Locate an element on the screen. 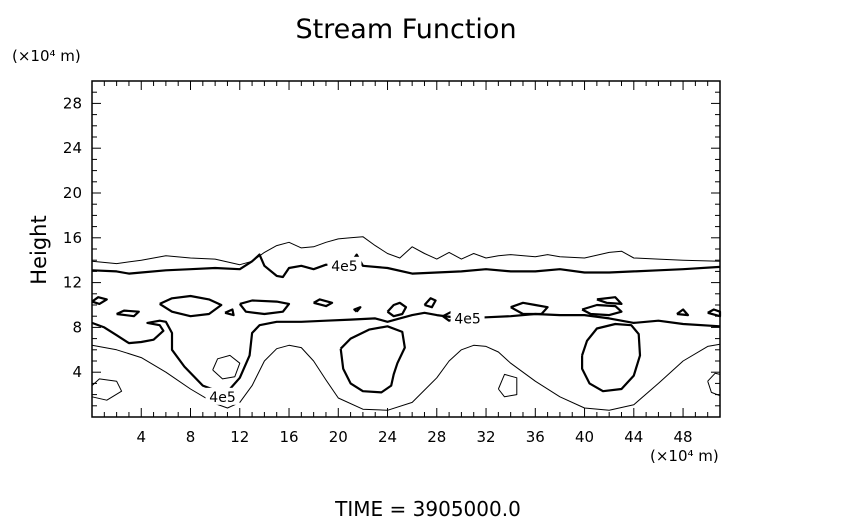 This screenshot has height=519, width=854. x-tick-label: 32 is located at coordinates (485, 437).